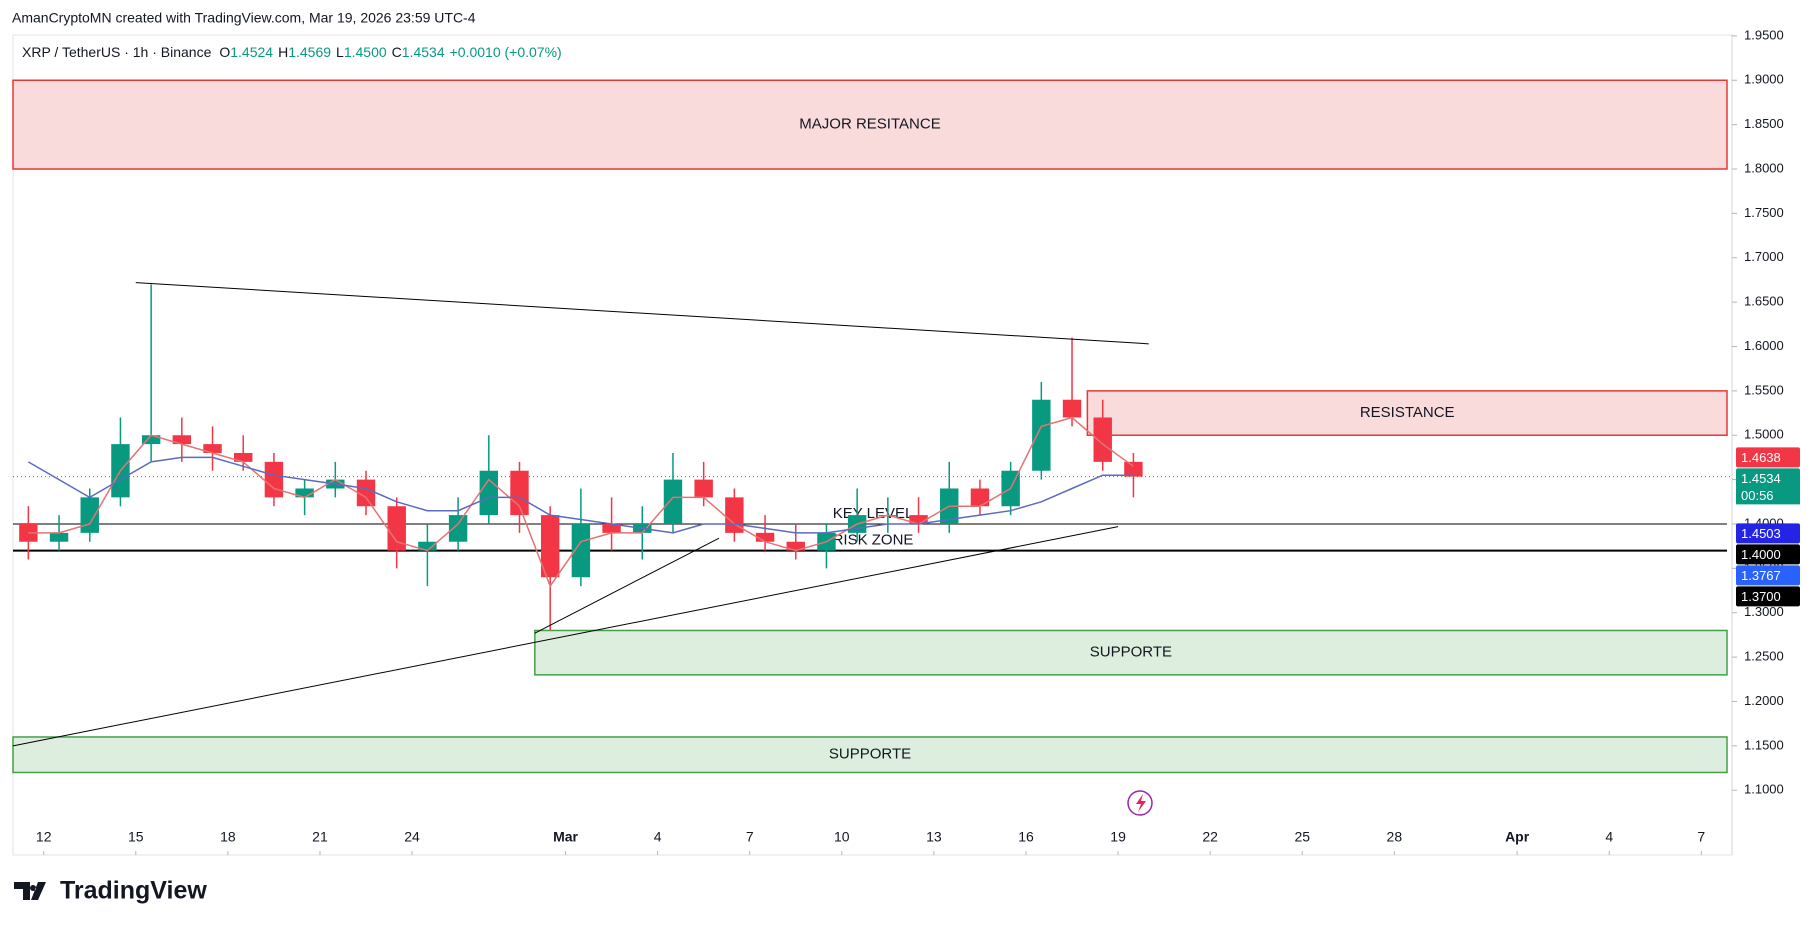  Describe the element at coordinates (1210, 837) in the screenshot. I see `x-tick-label: 22` at that location.